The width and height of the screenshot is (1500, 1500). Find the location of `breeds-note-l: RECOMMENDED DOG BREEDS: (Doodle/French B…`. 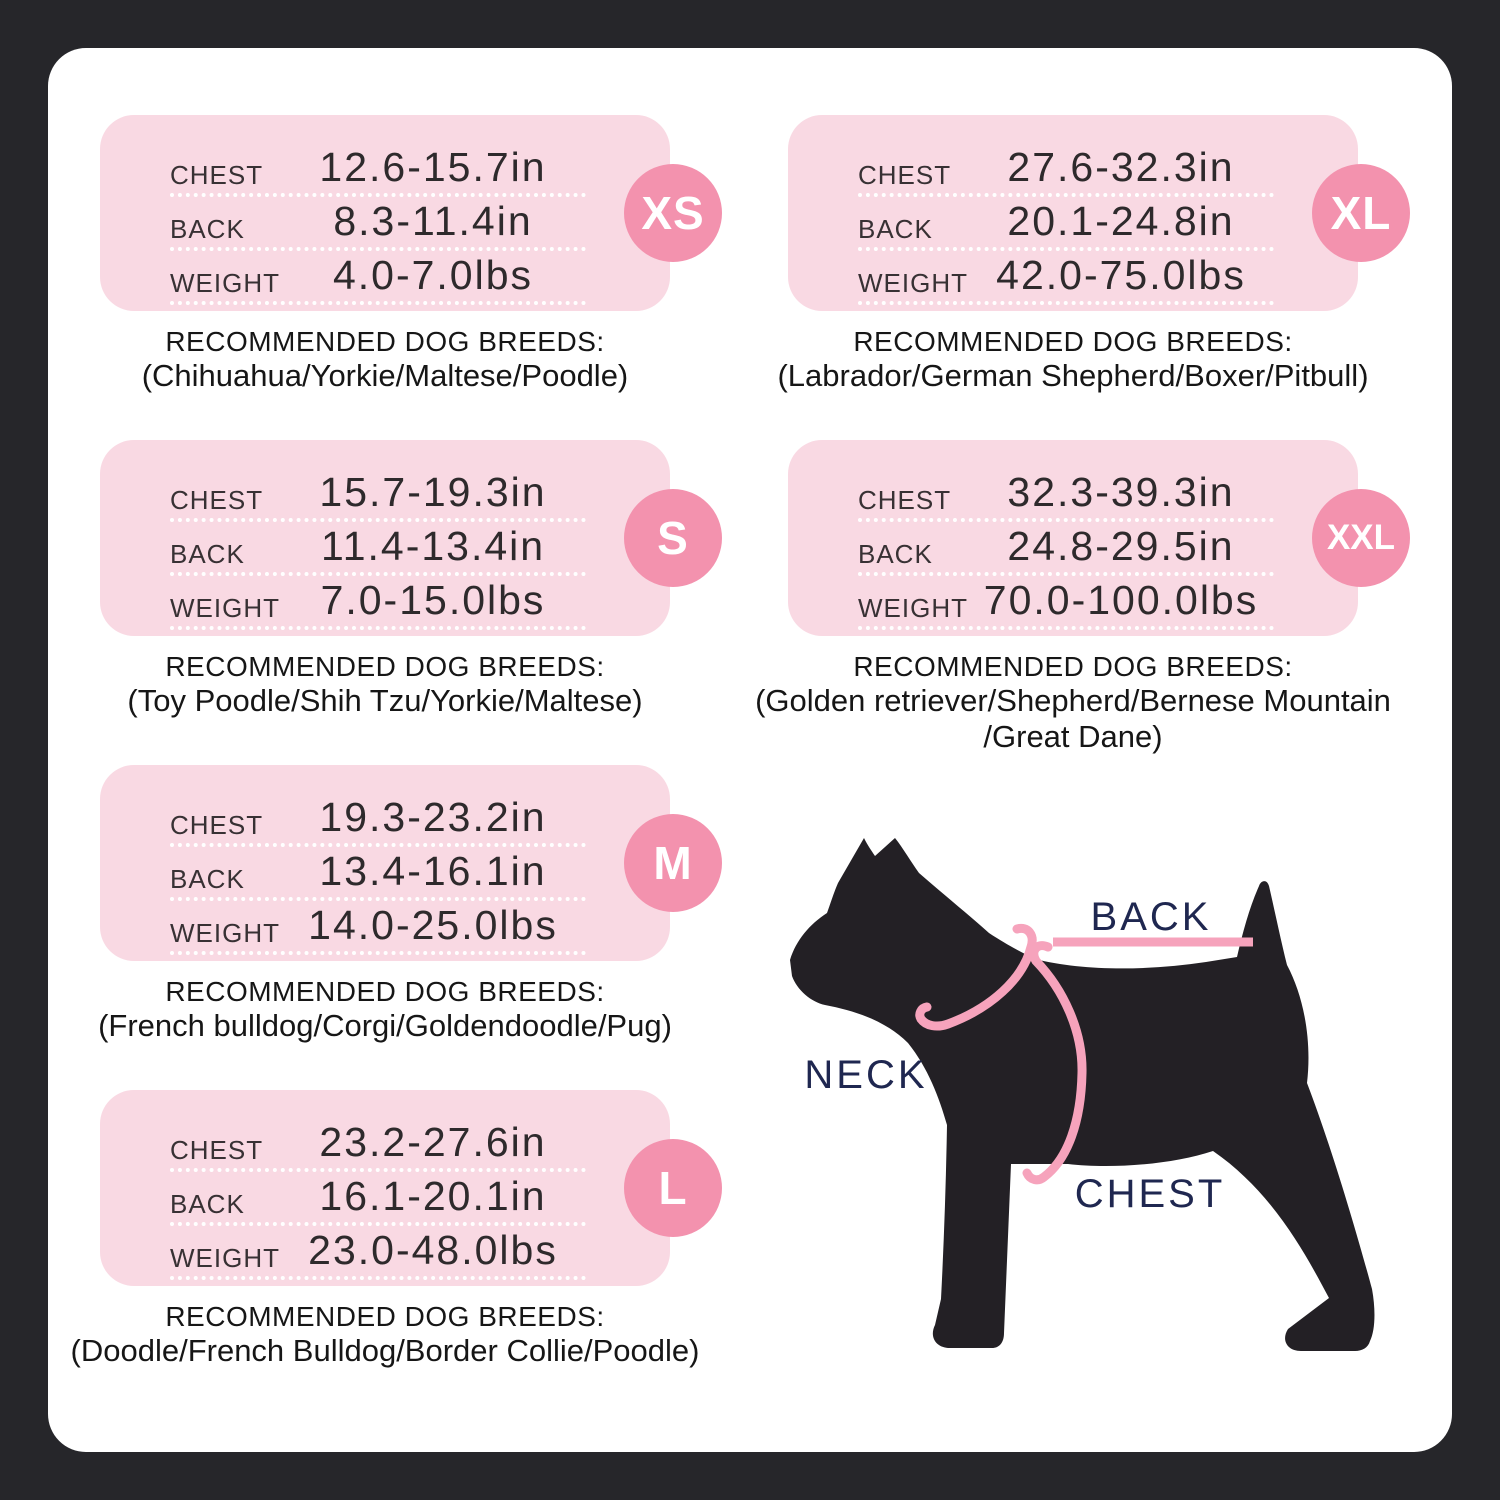

breeds-note-l: RECOMMENDED DOG BREEDS: (Doodle/French B… is located at coordinates (385, 1334).